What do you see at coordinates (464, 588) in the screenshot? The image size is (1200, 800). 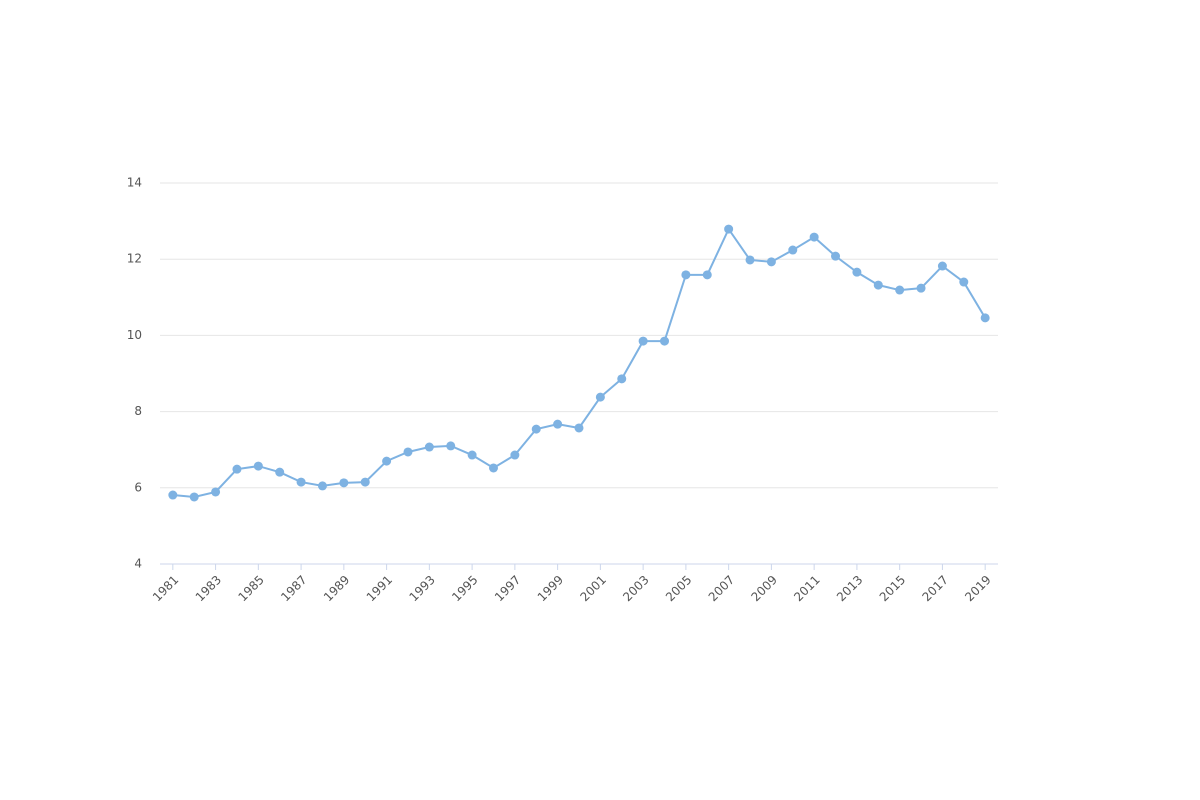 I see `x-tick-label: 1995` at bounding box center [464, 588].